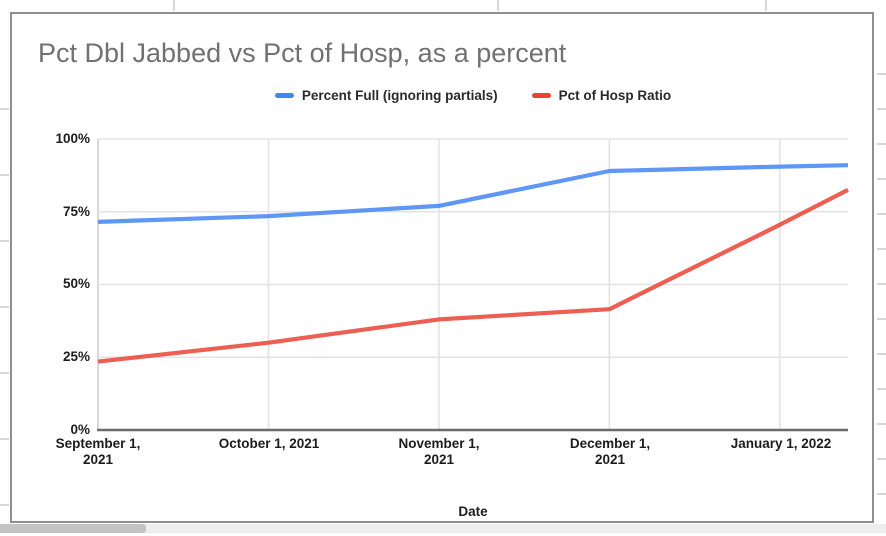 The image size is (886, 536). Describe the element at coordinates (80, 429) in the screenshot. I see `y-axis-tick-0: 0%` at that location.